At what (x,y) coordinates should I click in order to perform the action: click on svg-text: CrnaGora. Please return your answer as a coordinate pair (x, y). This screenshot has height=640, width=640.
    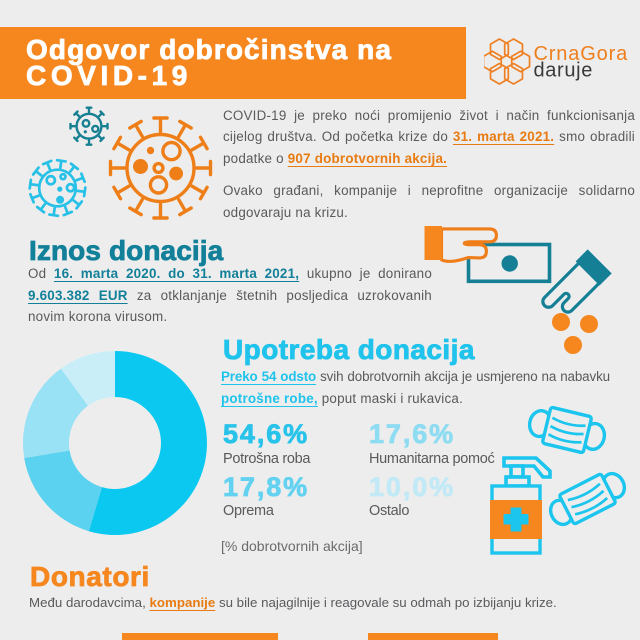
    Looking at the image, I should click on (581, 54).